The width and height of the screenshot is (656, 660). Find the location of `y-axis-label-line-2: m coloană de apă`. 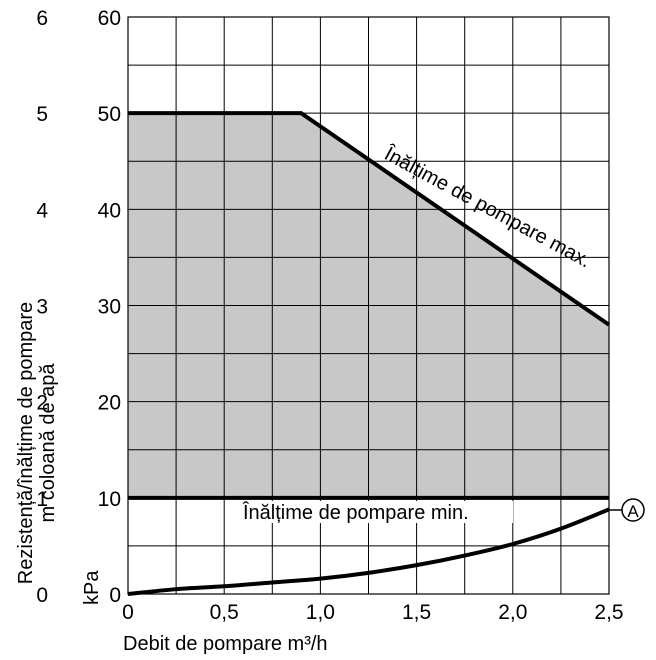

y-axis-label-line-2: m coloană de apă is located at coordinates (48, 443).